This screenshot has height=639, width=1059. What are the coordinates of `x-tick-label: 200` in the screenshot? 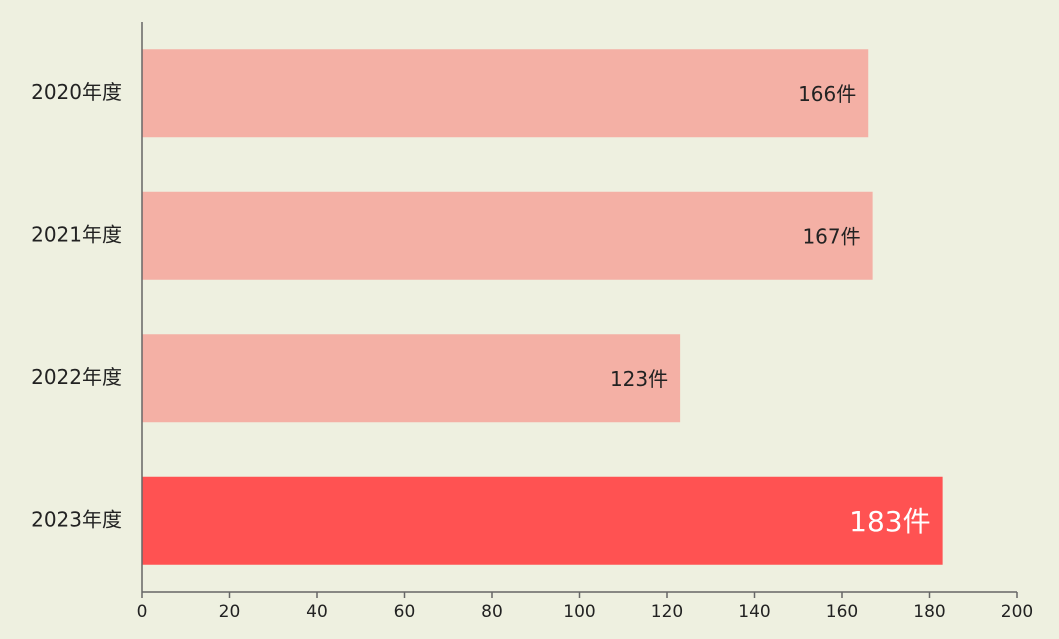 It's located at (1017, 612).